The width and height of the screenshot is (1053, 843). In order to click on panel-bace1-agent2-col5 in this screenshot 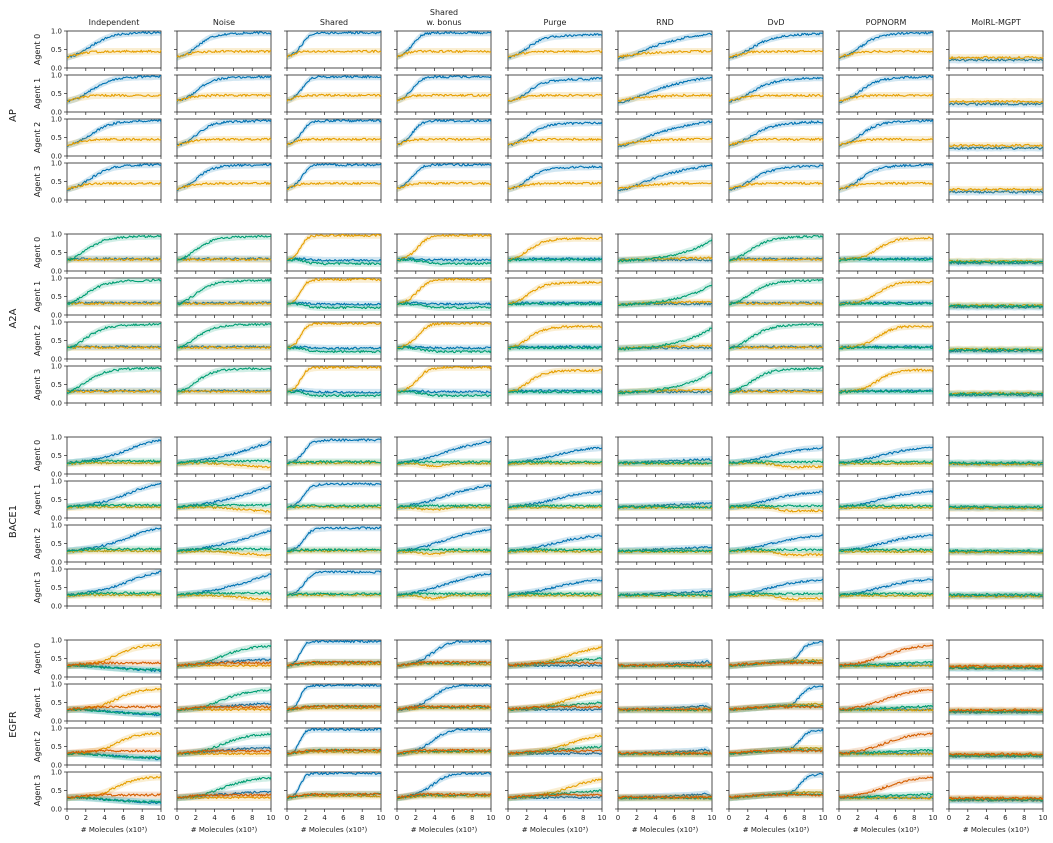, I will do `click(664, 544)`.